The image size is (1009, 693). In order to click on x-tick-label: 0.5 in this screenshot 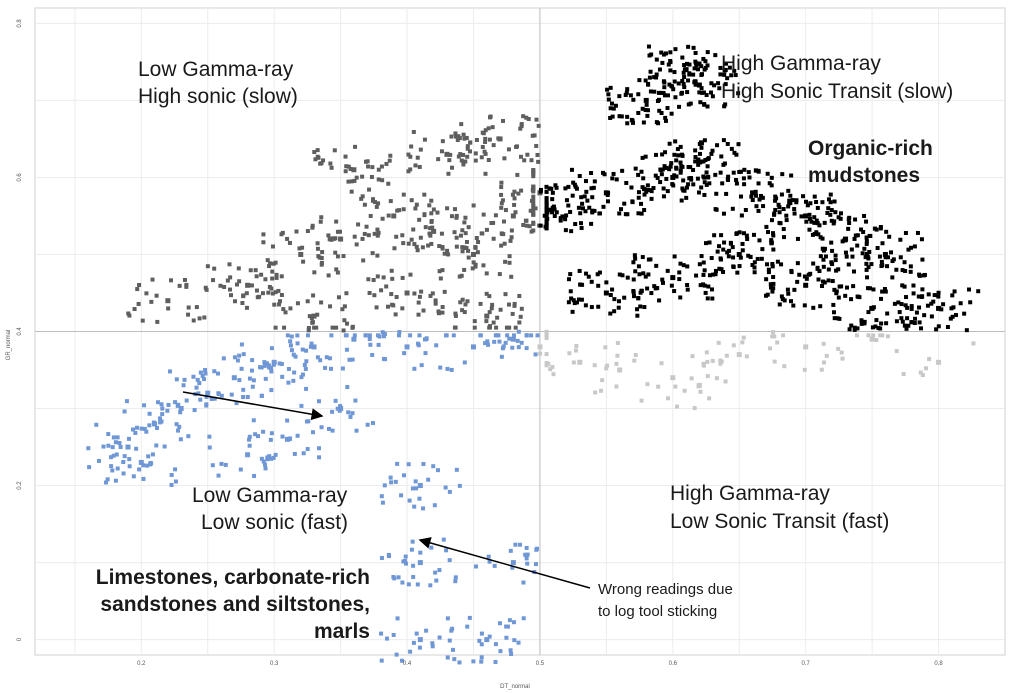, I will do `click(540, 664)`.